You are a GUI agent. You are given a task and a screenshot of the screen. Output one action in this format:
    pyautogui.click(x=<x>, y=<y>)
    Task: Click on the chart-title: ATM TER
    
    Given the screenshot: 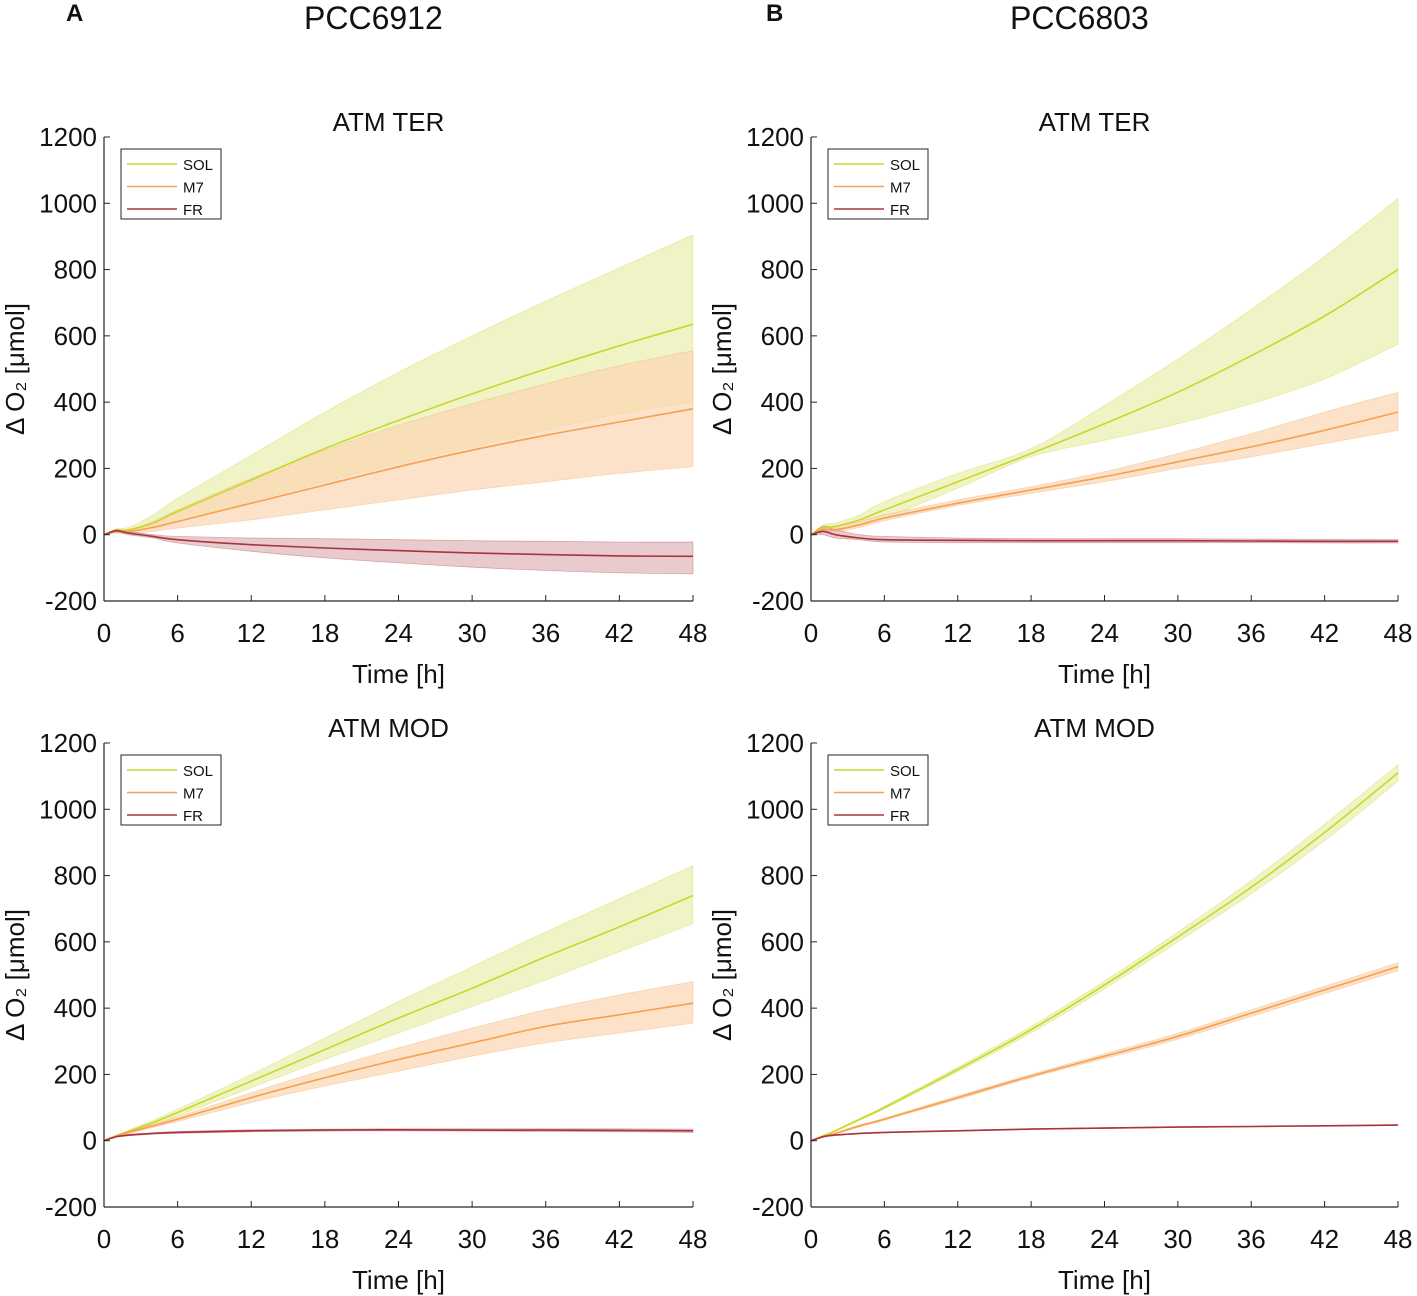 What is the action you would take?
    pyautogui.click(x=1095, y=122)
    